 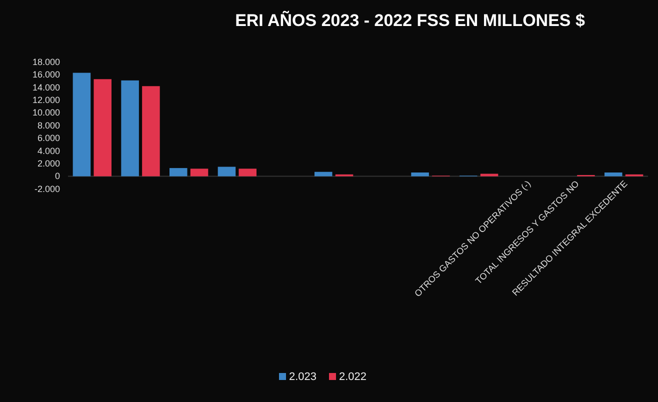 What do you see at coordinates (48, 138) in the screenshot?
I see `y-tick-label: 6.000` at bounding box center [48, 138].